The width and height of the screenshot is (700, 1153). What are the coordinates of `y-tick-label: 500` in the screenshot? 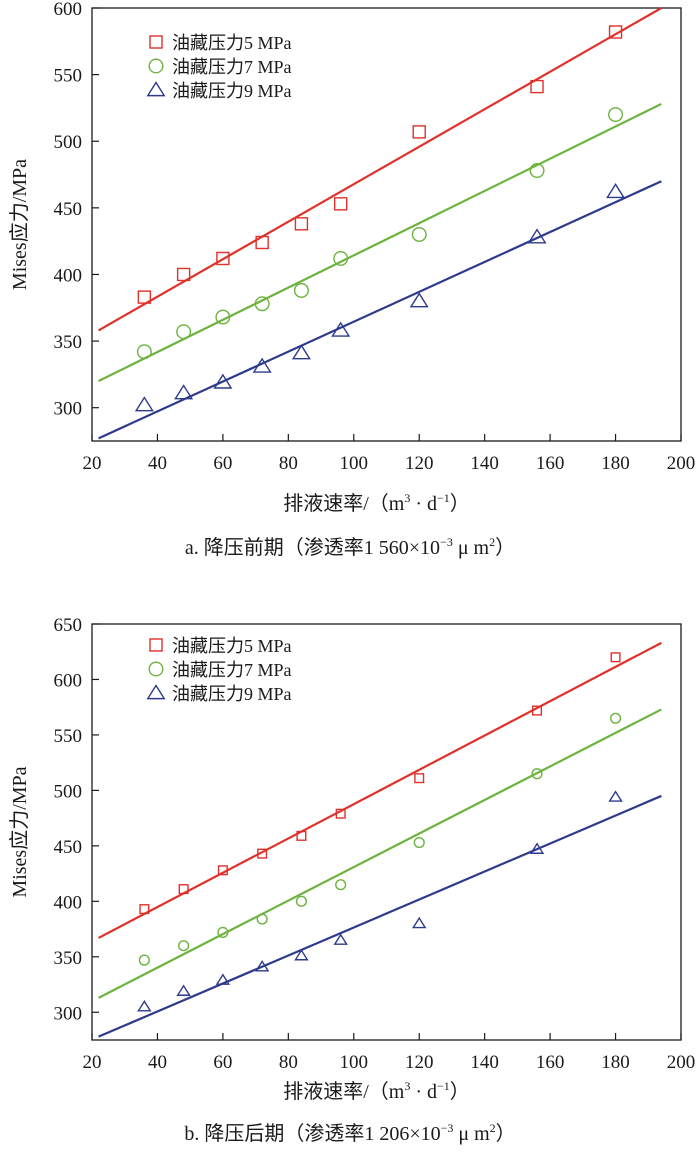 It's located at (68, 791).